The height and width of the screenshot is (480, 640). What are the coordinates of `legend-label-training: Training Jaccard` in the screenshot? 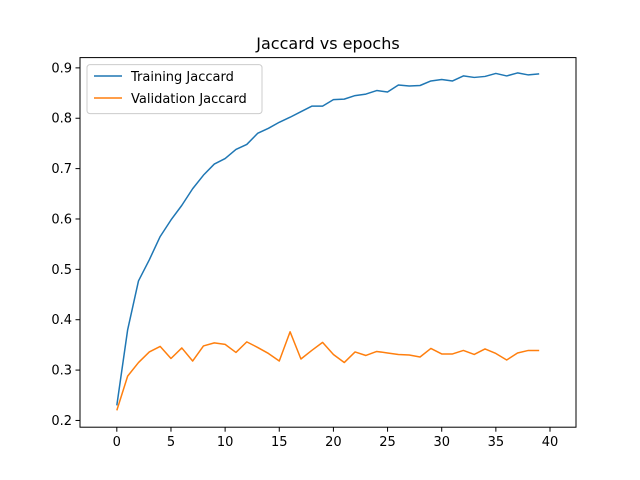 It's located at (182, 77).